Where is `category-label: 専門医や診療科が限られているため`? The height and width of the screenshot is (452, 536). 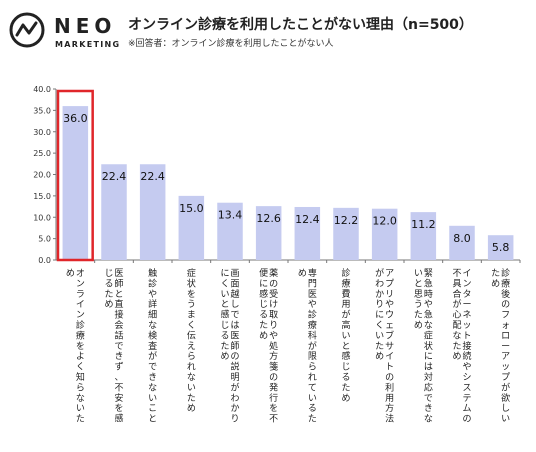
category-label: 専門医や診療科が限られているため is located at coordinates (307, 346).